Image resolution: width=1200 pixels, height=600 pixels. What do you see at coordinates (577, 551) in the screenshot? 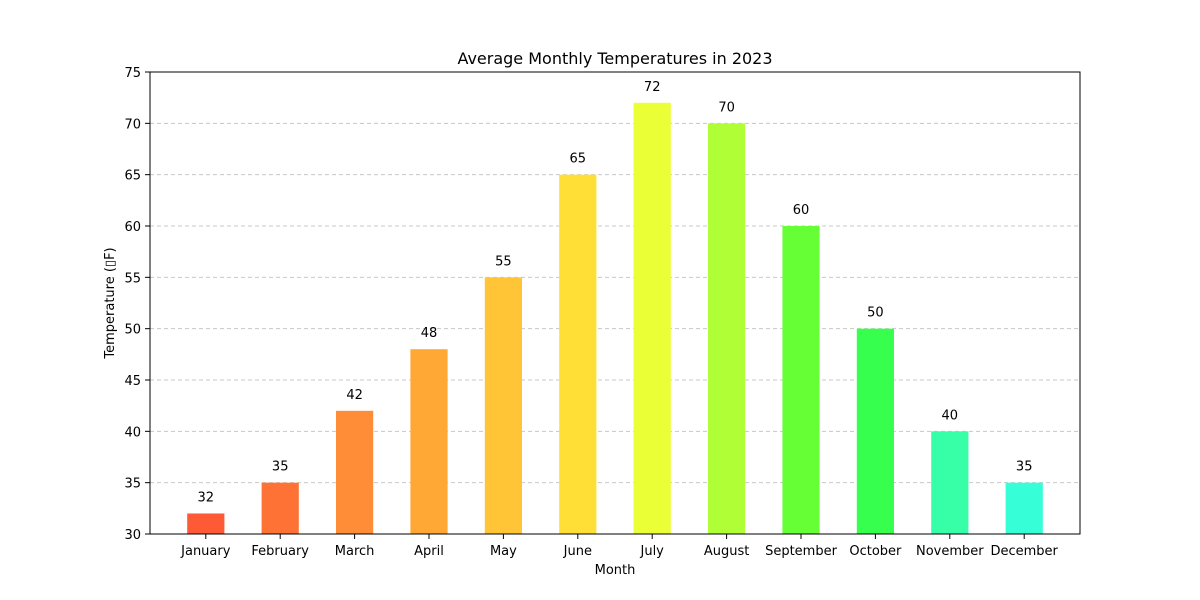
I see `x-tick-label: June` at bounding box center [577, 551].